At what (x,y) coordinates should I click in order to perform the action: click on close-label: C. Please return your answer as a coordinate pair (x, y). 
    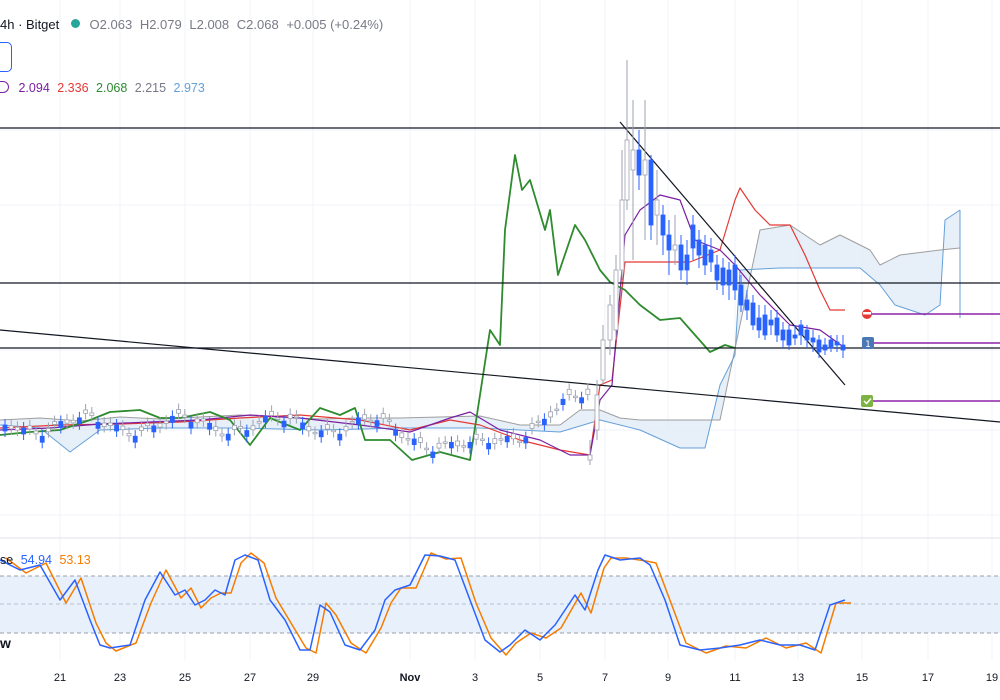
    Looking at the image, I should click on (241, 24).